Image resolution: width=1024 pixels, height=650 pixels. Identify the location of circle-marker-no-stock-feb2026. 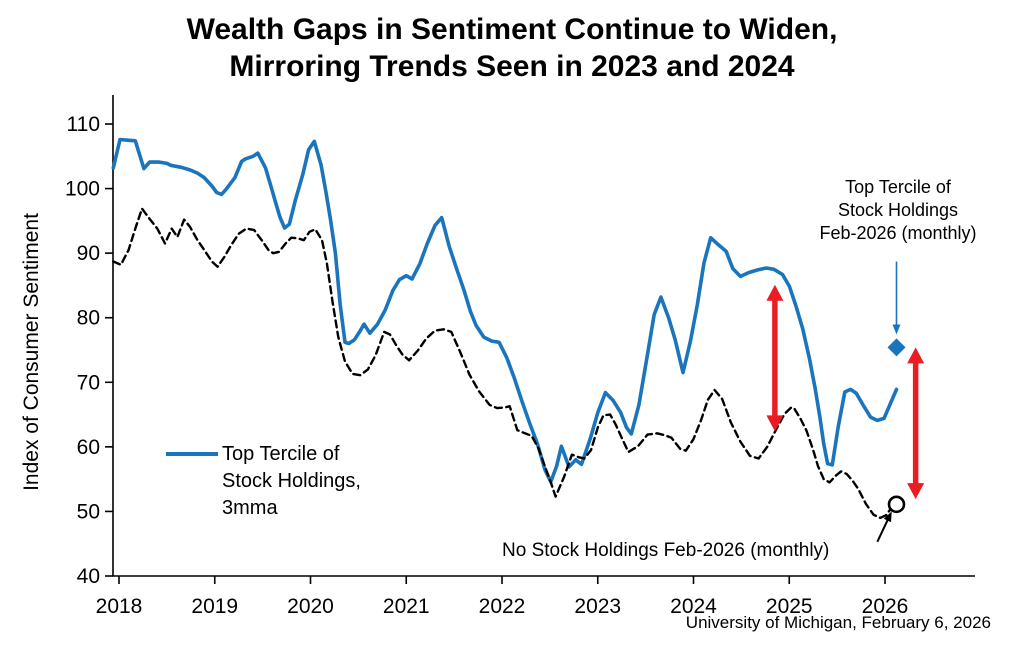
(896, 504).